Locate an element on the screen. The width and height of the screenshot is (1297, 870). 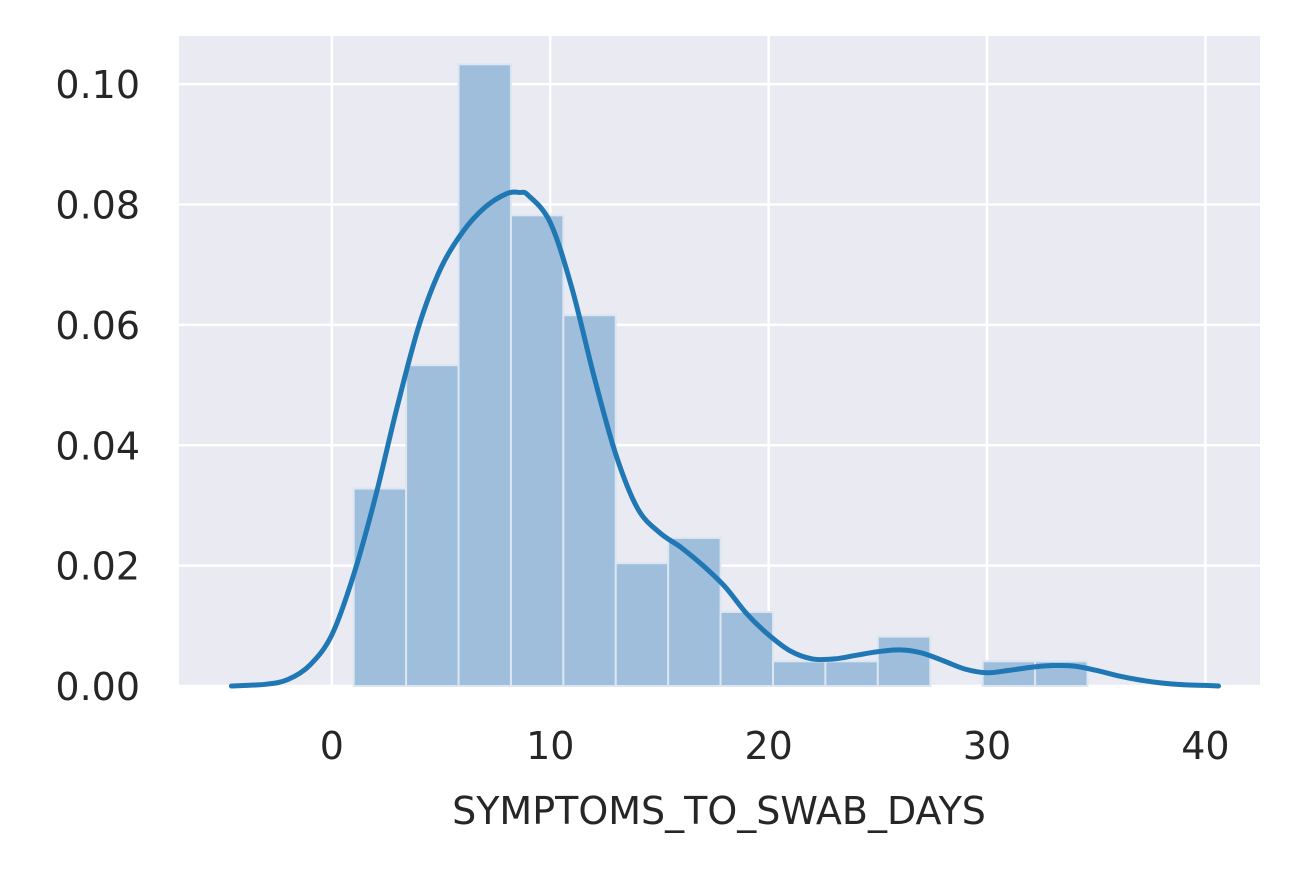
x-tick-label: 40 is located at coordinates (1205, 746).